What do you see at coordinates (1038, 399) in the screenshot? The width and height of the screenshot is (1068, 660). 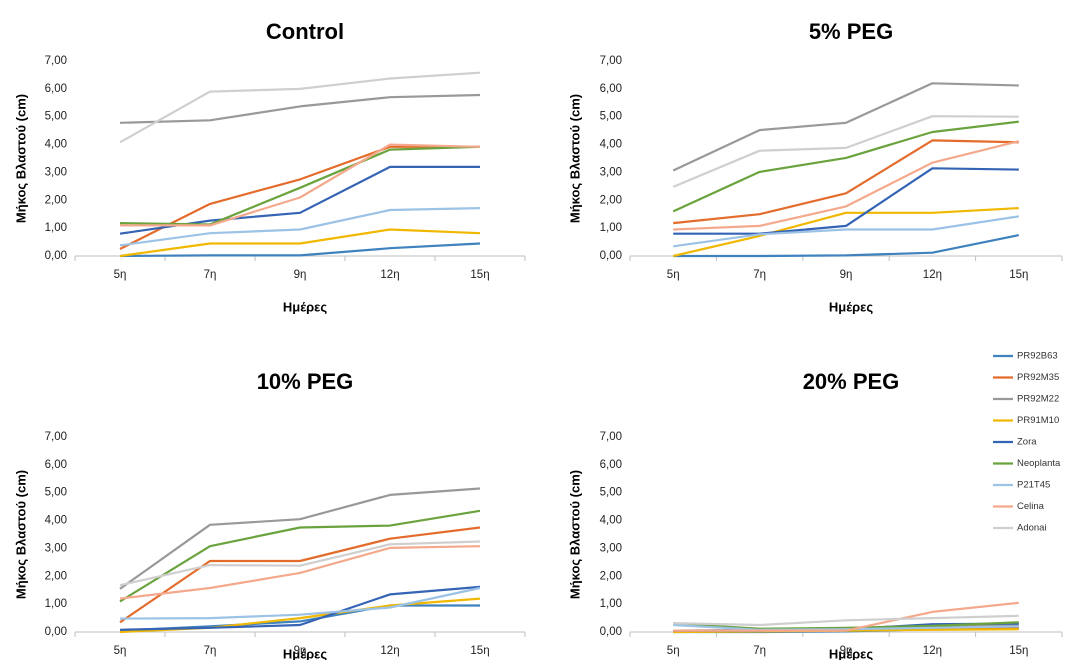 I see `legend-label-pr92m22: PR92M22` at bounding box center [1038, 399].